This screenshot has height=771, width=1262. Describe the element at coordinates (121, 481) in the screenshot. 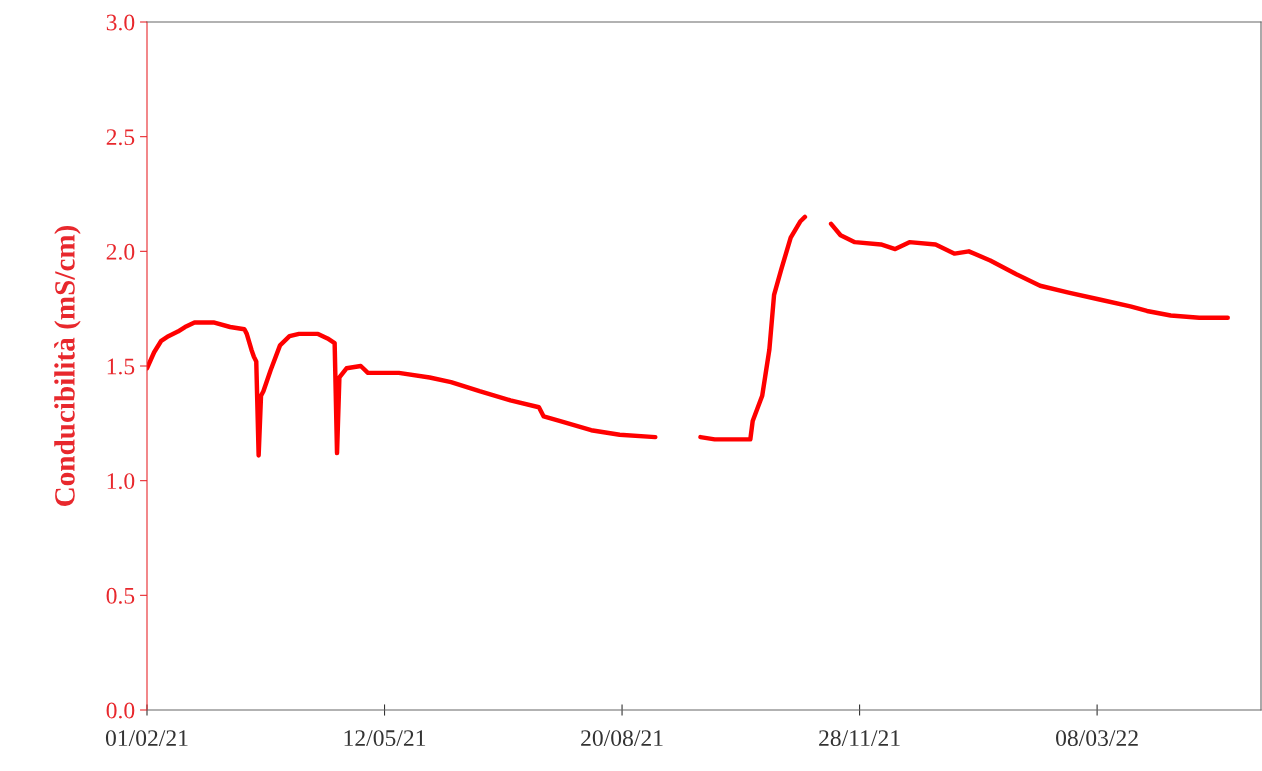

I see `y-tick-label: 1.0` at that location.